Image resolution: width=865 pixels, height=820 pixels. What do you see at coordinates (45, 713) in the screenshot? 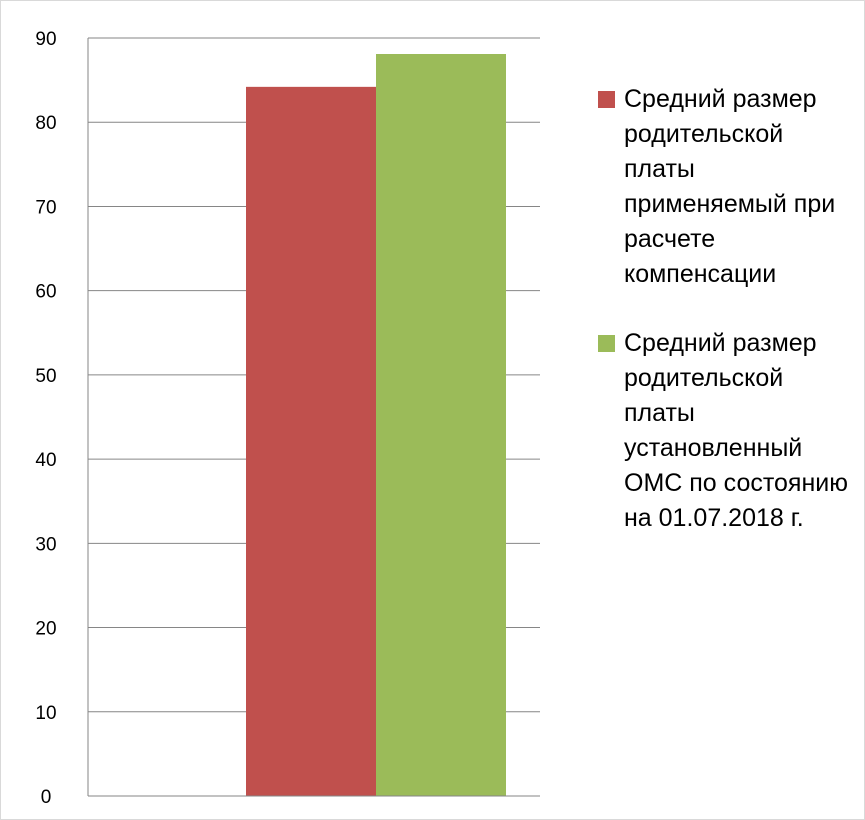
I see `y-tick-label: 10` at bounding box center [45, 713].